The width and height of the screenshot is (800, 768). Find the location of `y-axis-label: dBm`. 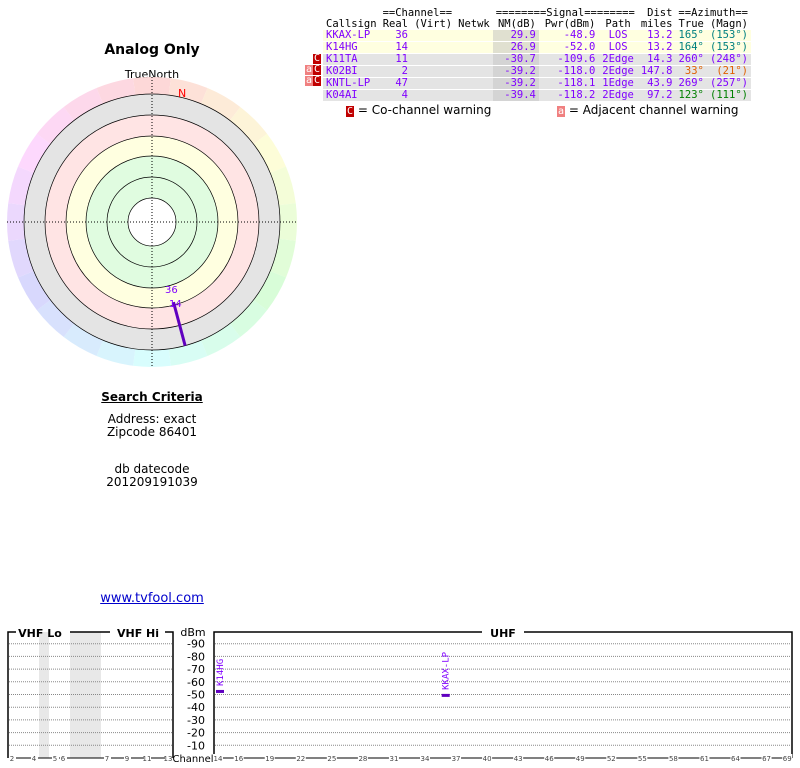

y-axis-label: dBm is located at coordinates (192, 632).